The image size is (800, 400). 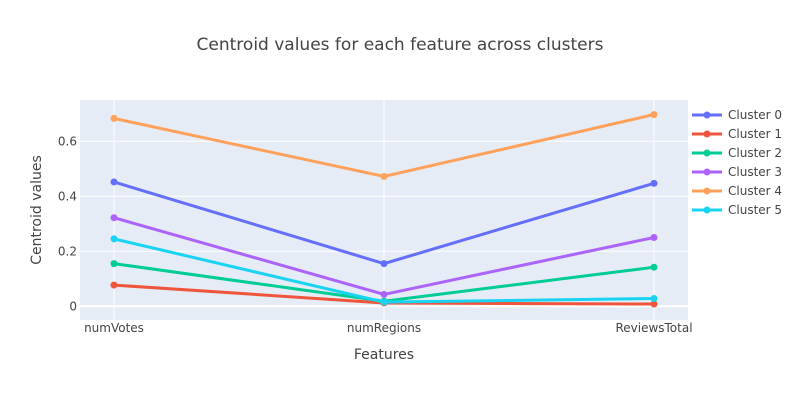 I want to click on legend-item: Cluster 2, so click(x=737, y=153).